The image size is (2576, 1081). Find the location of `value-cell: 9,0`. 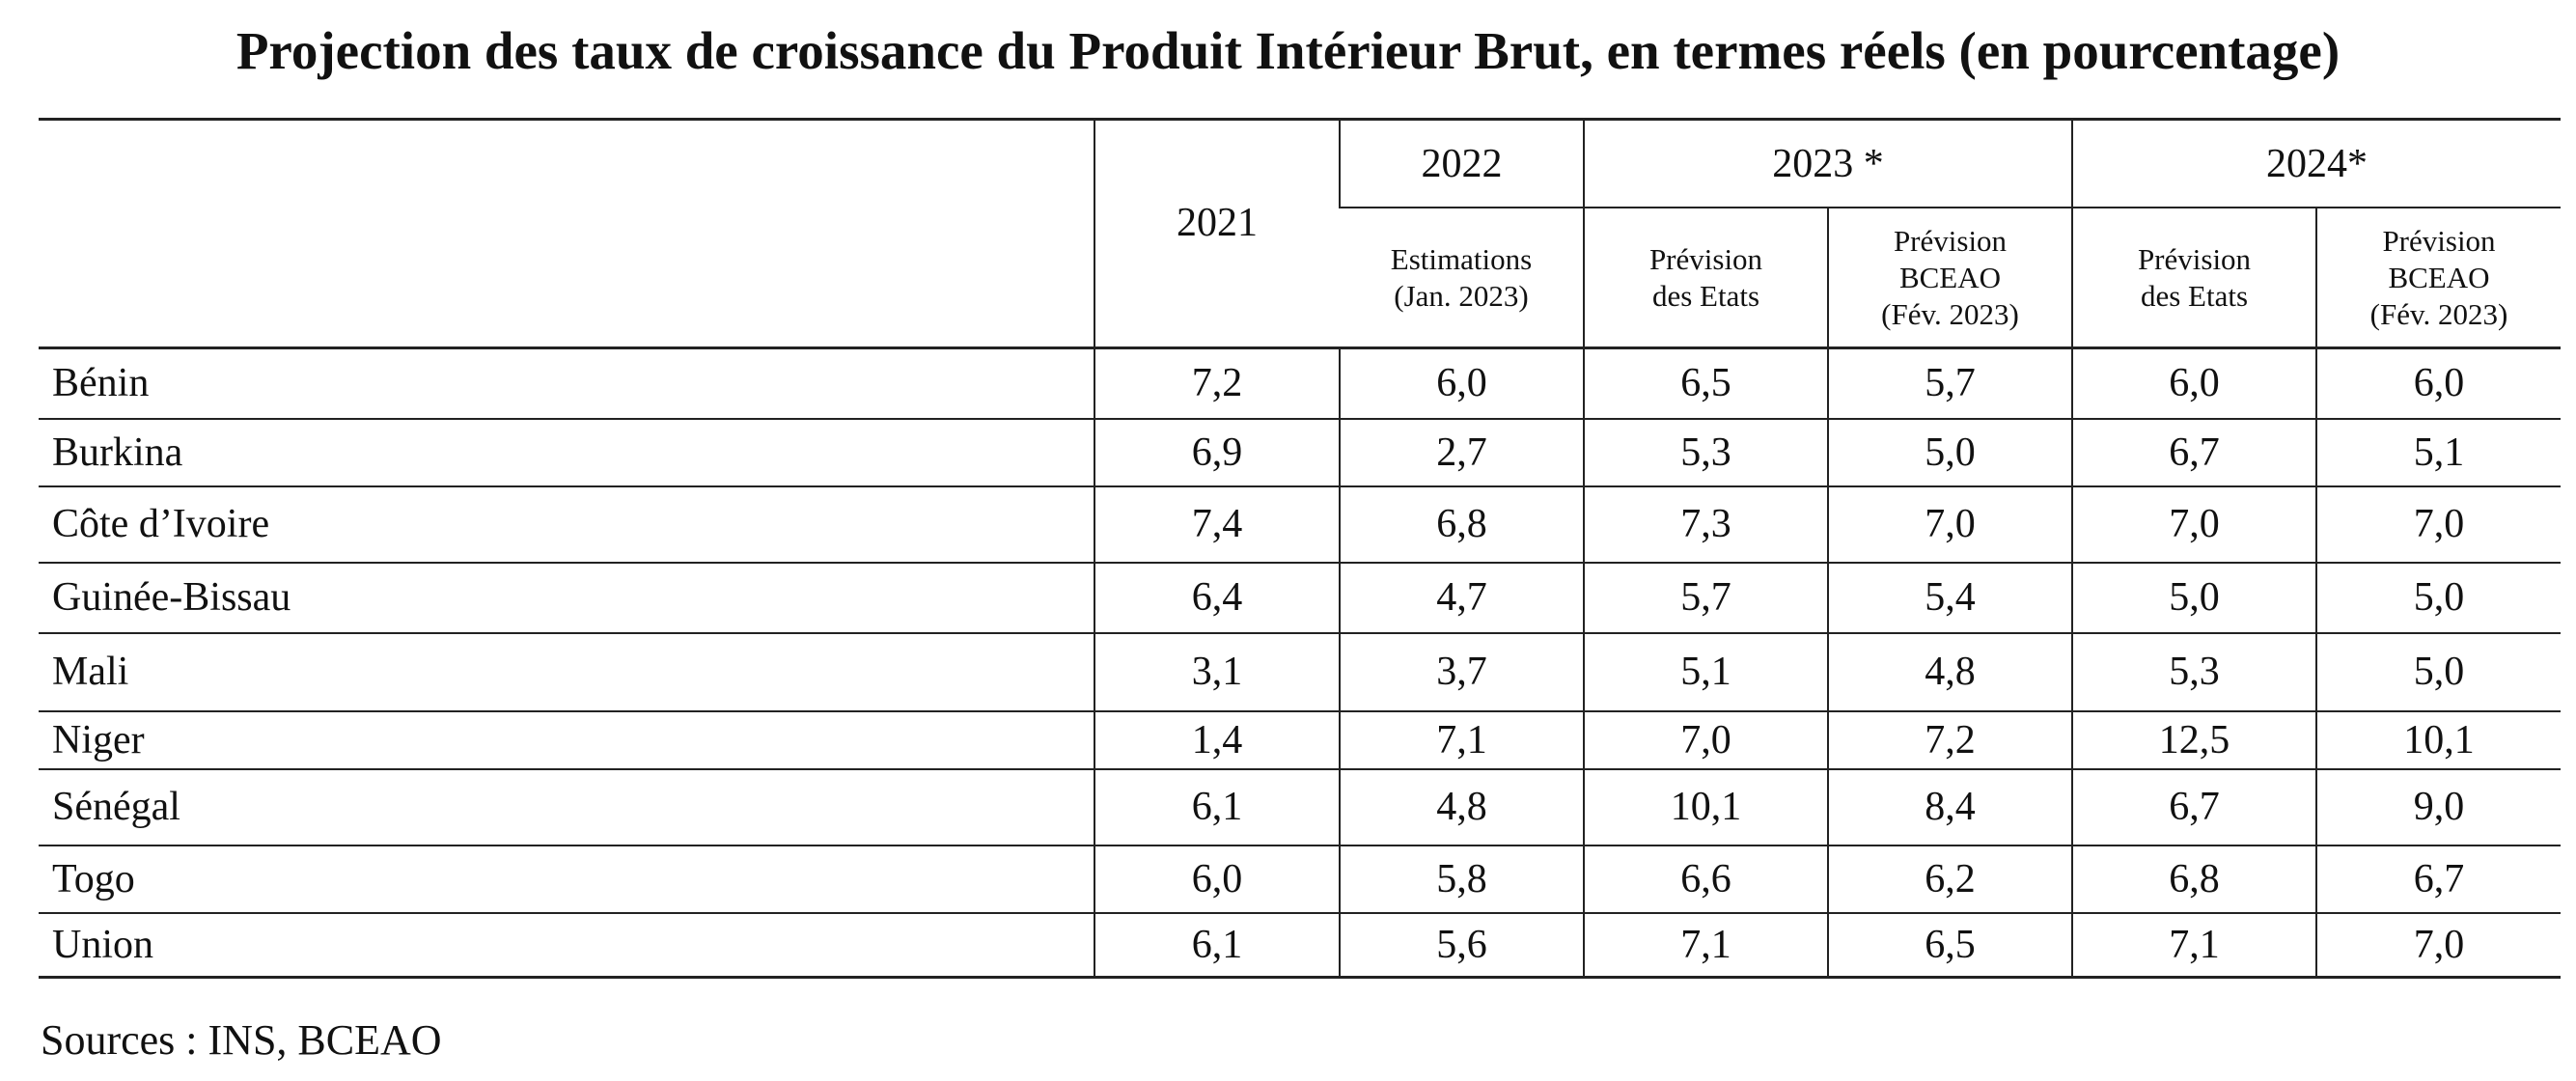

value-cell: 9,0 is located at coordinates (2438, 806).